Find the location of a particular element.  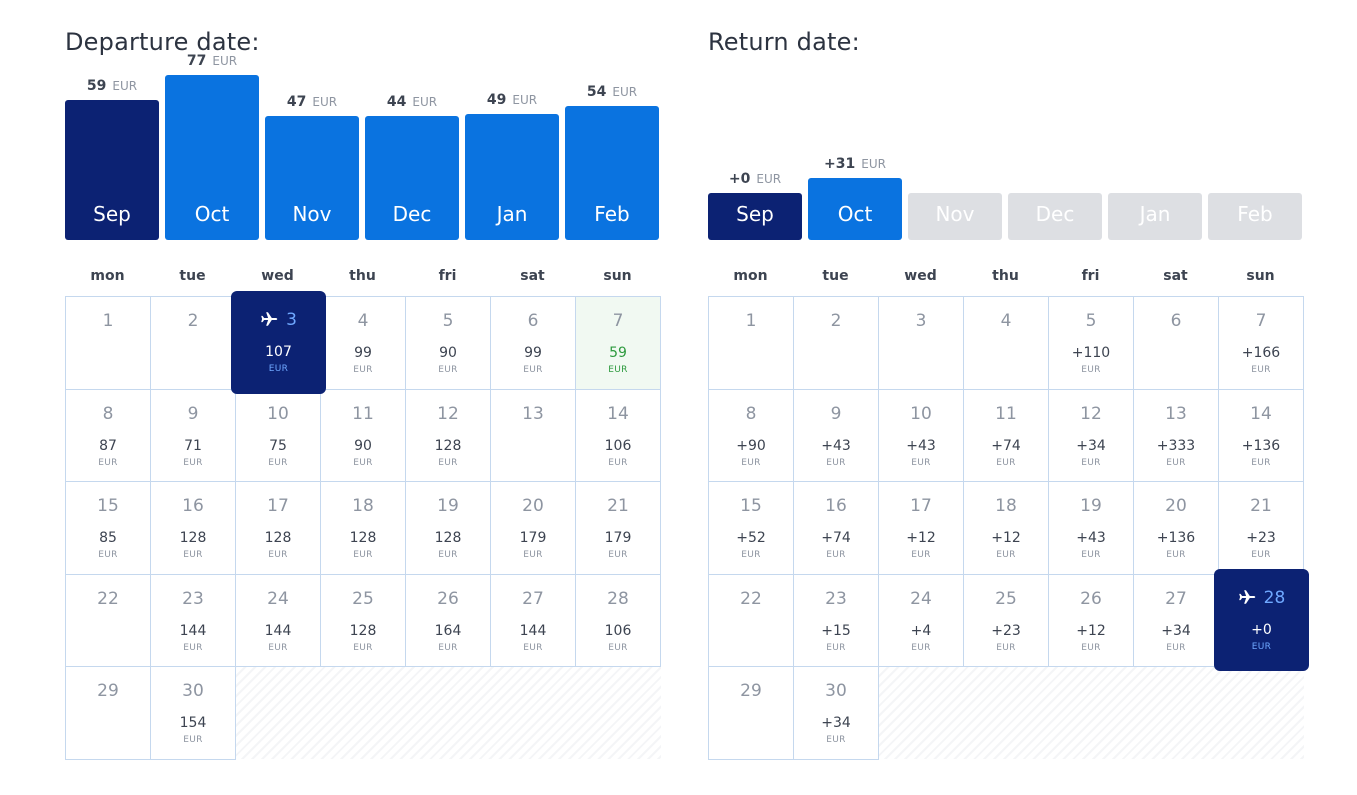

day-number: 7 is located at coordinates (618, 321).